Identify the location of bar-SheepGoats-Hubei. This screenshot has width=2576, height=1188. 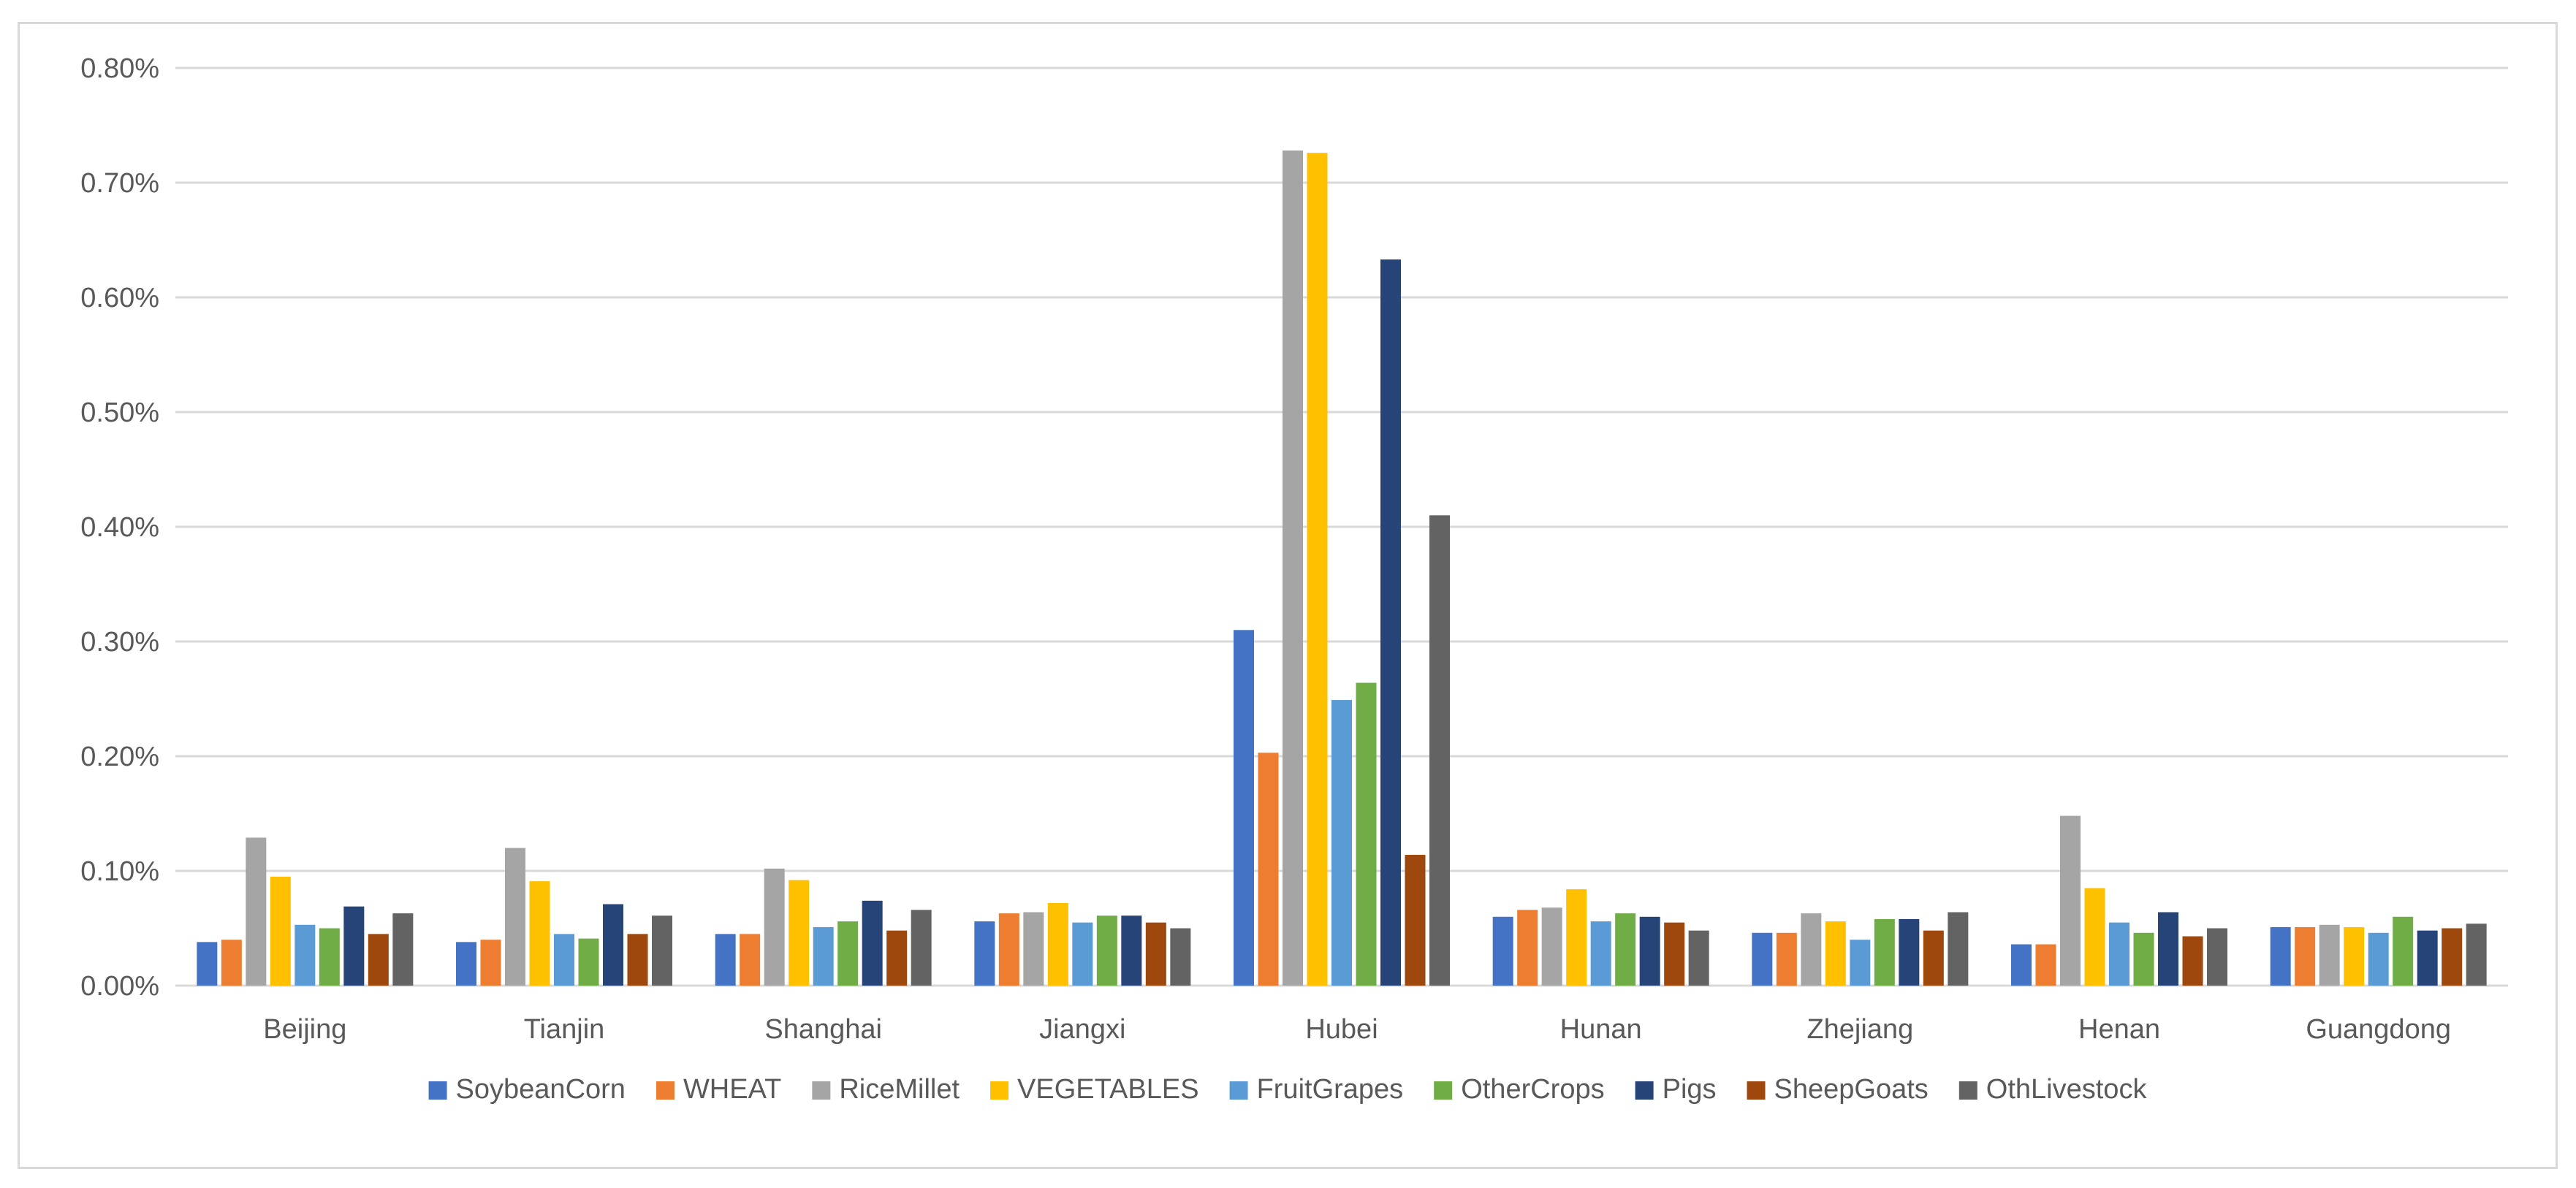
(1415, 920).